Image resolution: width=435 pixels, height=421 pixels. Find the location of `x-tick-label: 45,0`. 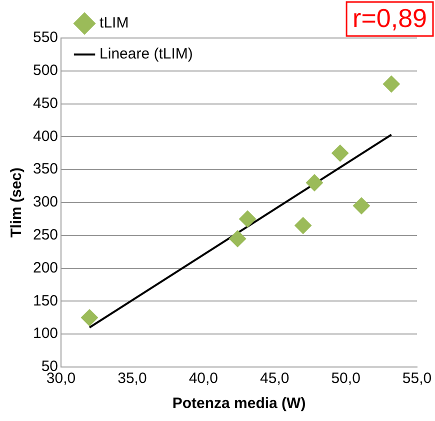

x-tick-label: 45,0 is located at coordinates (275, 379).